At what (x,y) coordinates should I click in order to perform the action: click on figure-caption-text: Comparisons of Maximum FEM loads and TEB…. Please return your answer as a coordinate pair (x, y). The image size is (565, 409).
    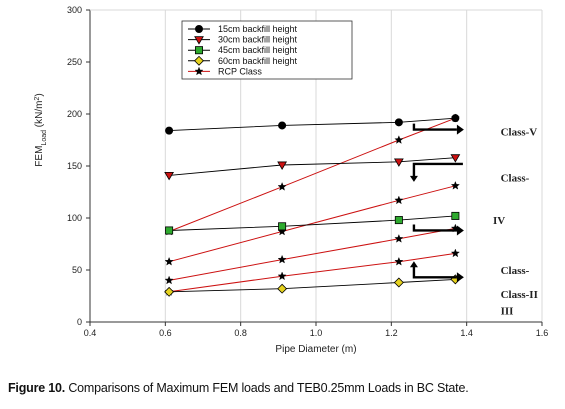
    Looking at the image, I should click on (268, 388).